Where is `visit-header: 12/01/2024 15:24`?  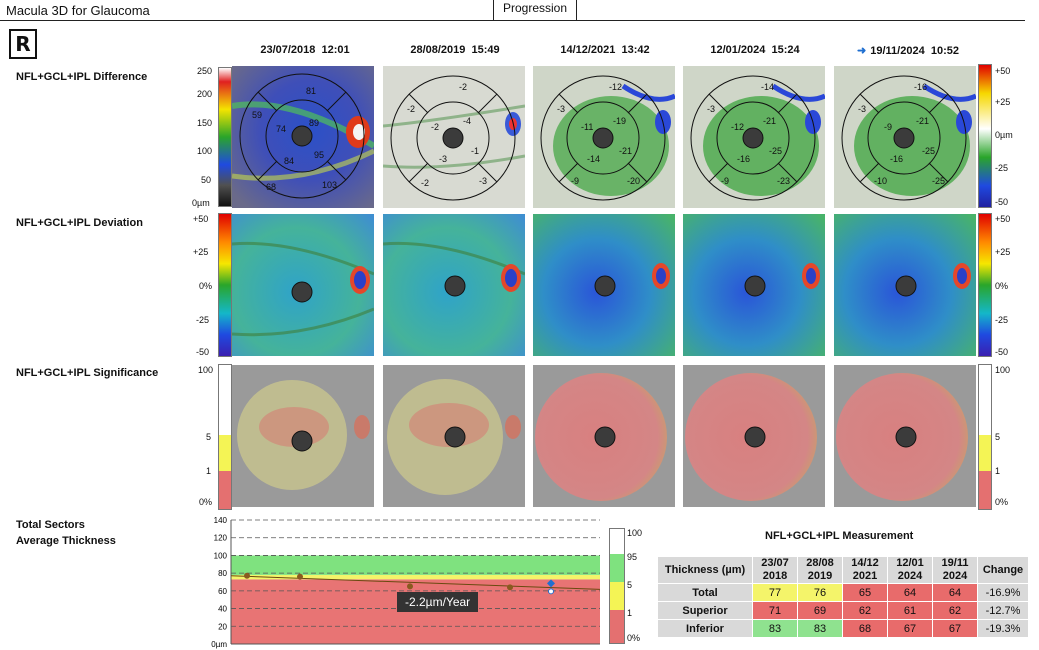
visit-header: 12/01/2024 15:24 is located at coordinates (755, 50).